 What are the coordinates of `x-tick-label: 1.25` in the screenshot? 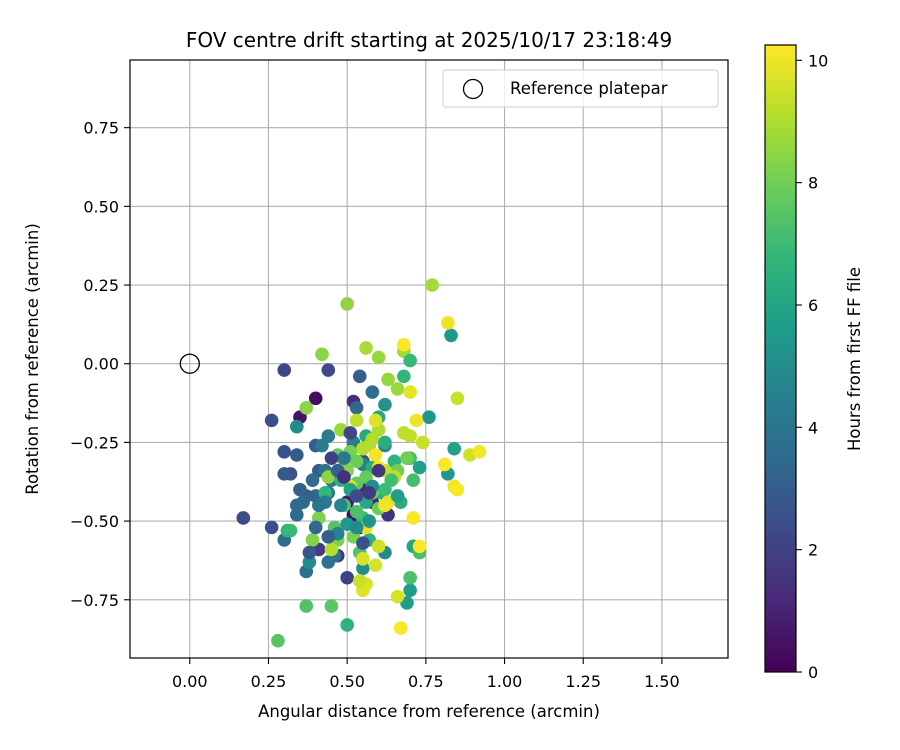 It's located at (583, 681).